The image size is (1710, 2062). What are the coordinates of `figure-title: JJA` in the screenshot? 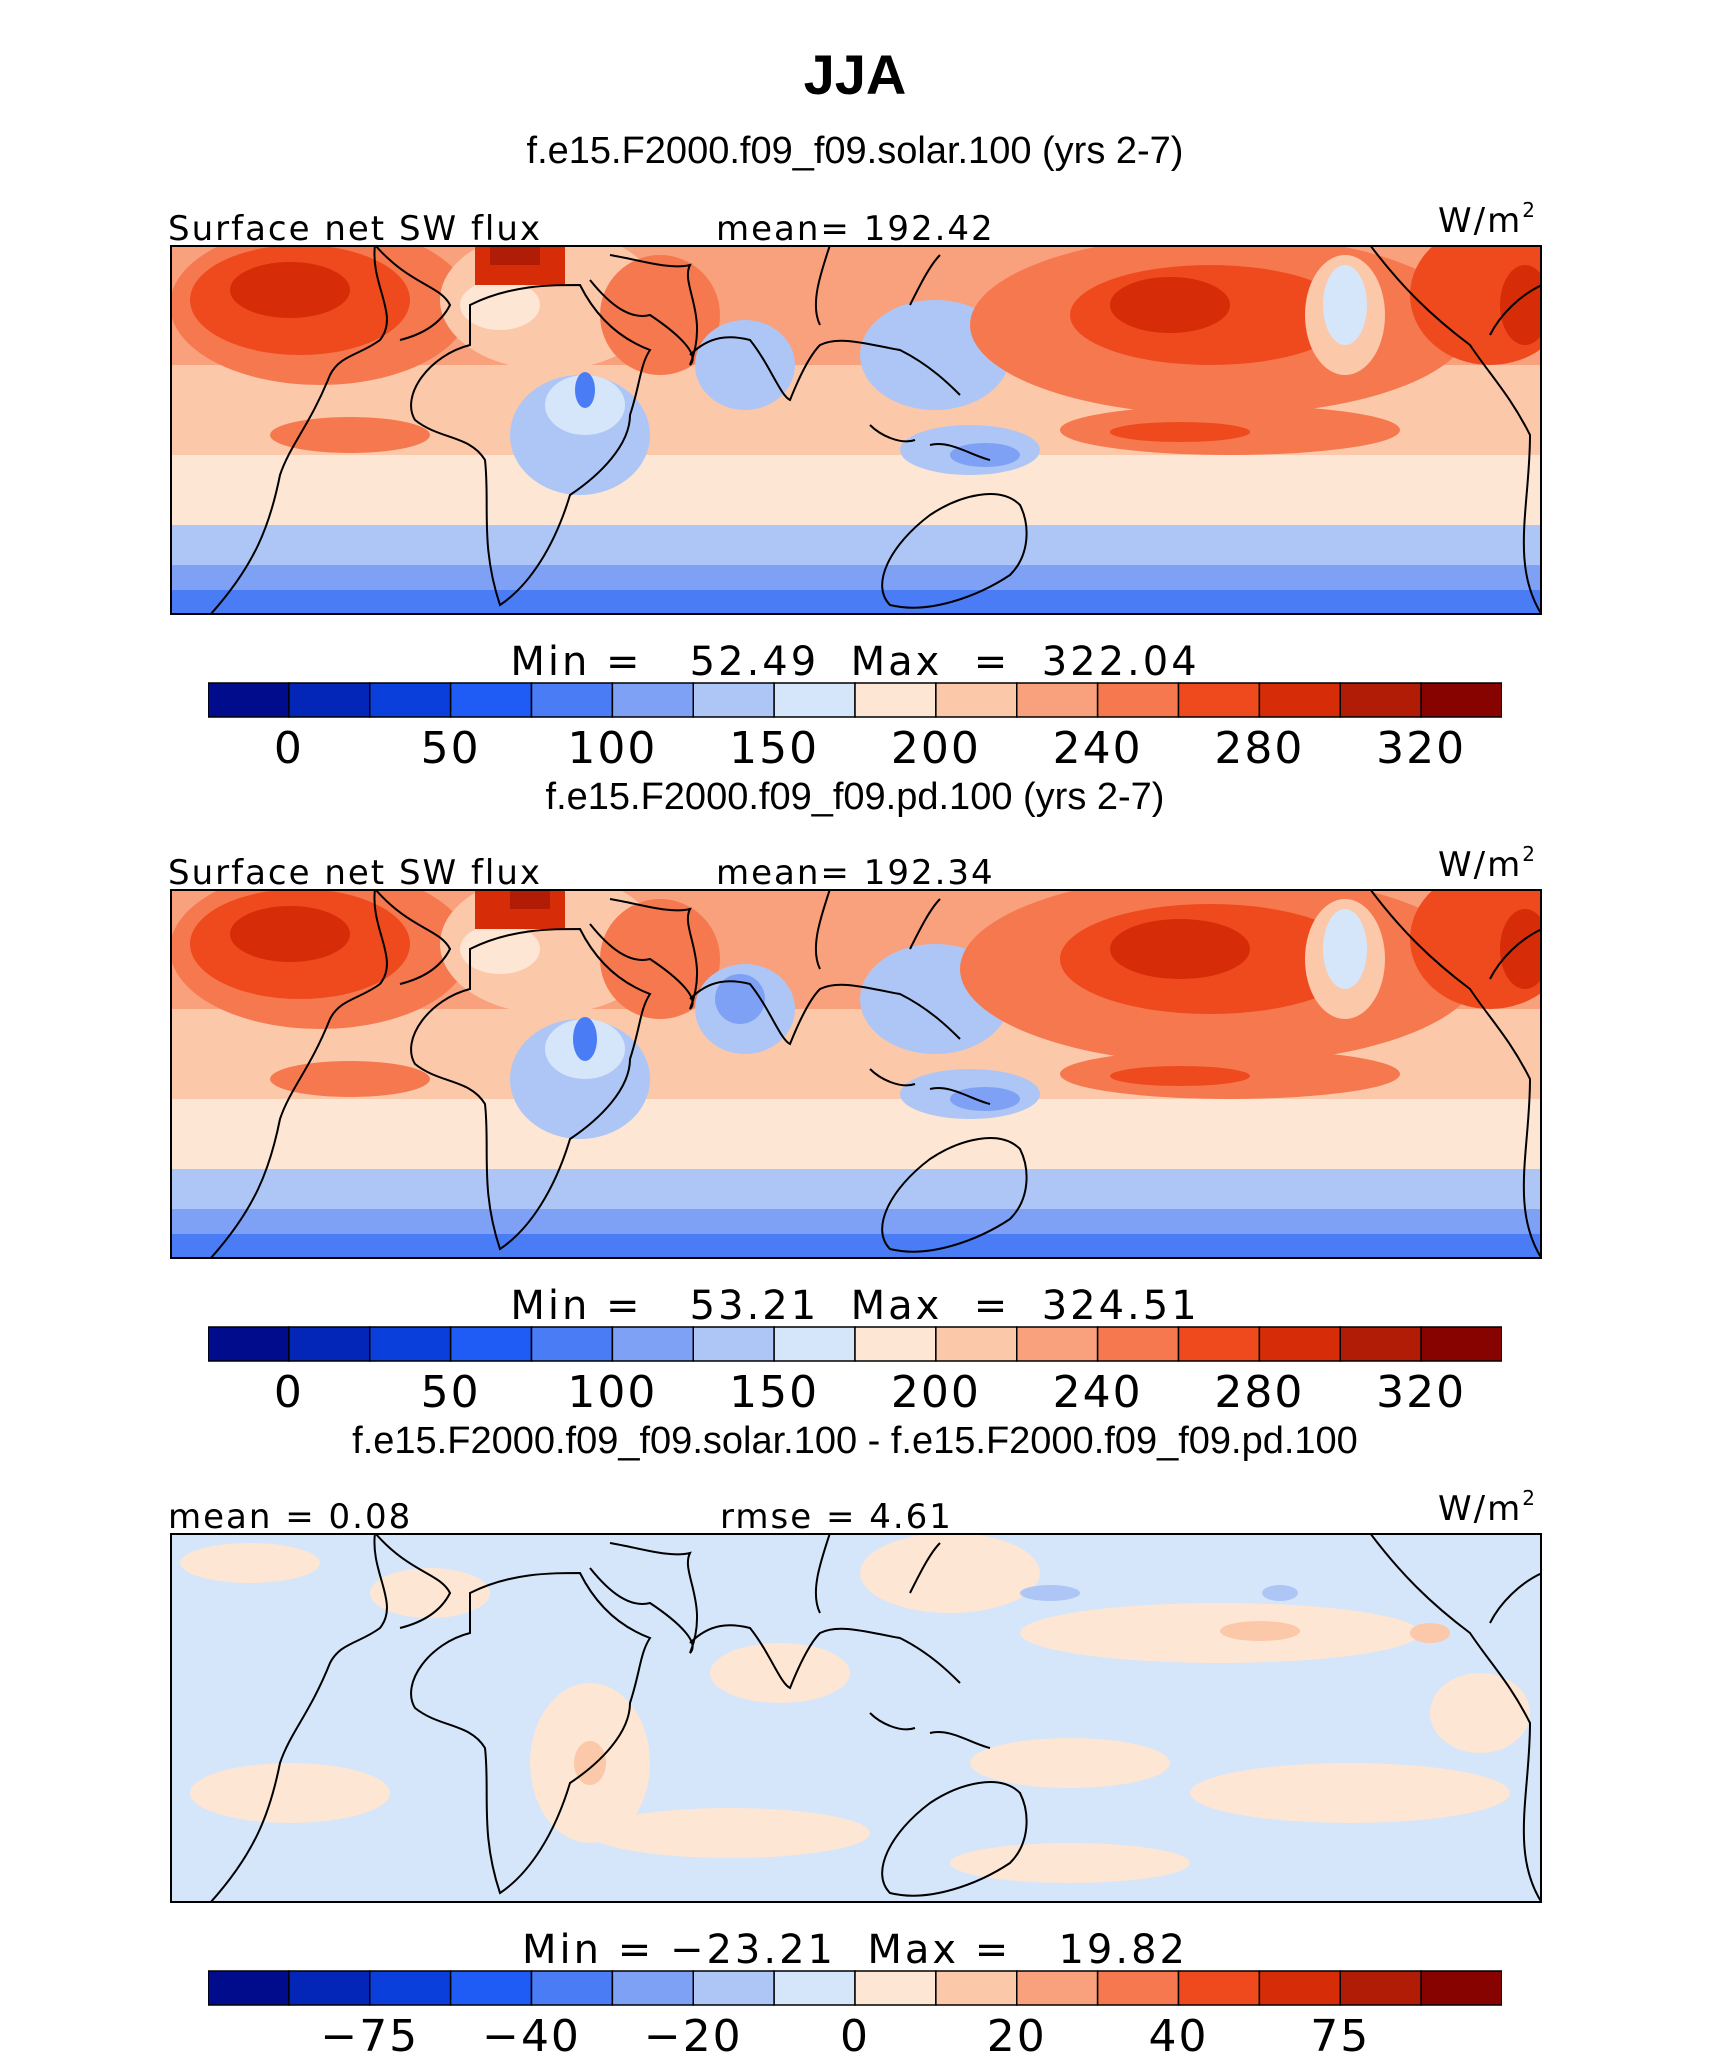 It's located at (855, 74).